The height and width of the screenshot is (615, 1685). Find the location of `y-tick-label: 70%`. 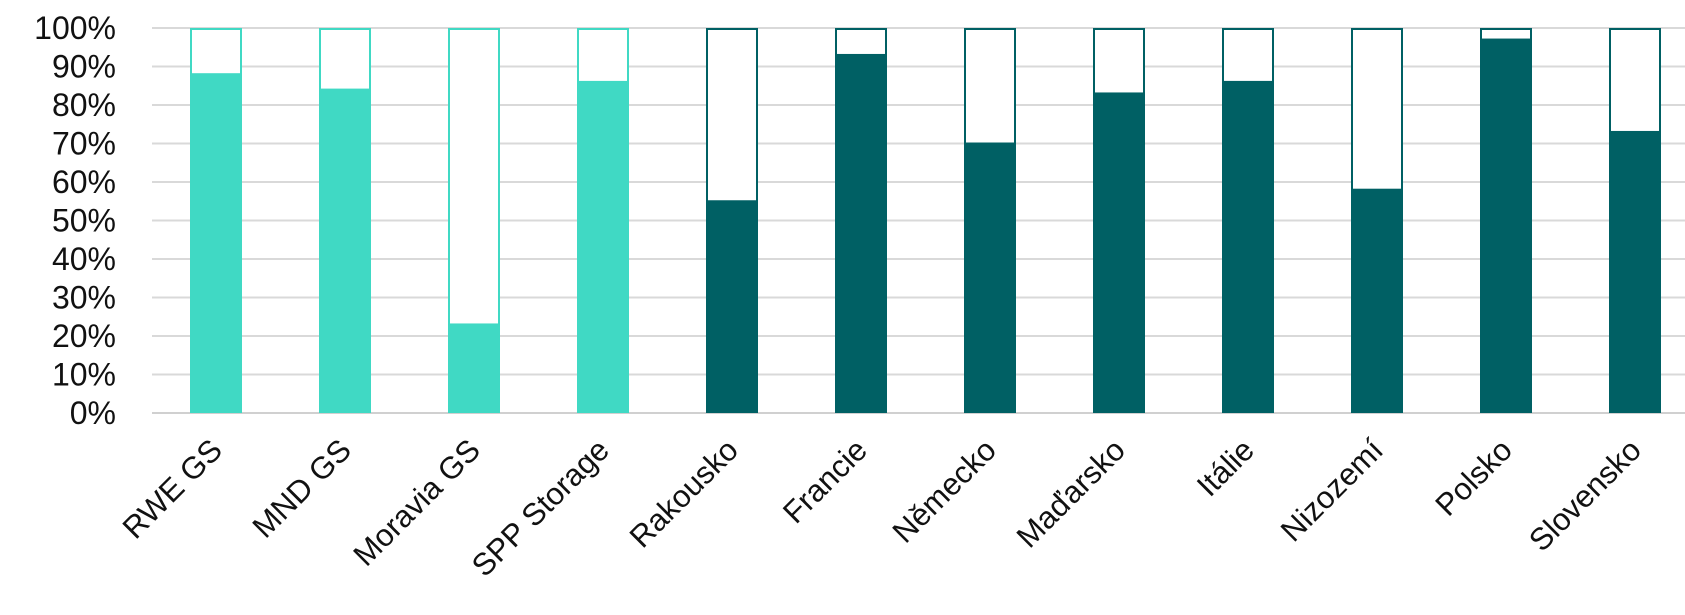

y-tick-label: 70% is located at coordinates (84, 144).